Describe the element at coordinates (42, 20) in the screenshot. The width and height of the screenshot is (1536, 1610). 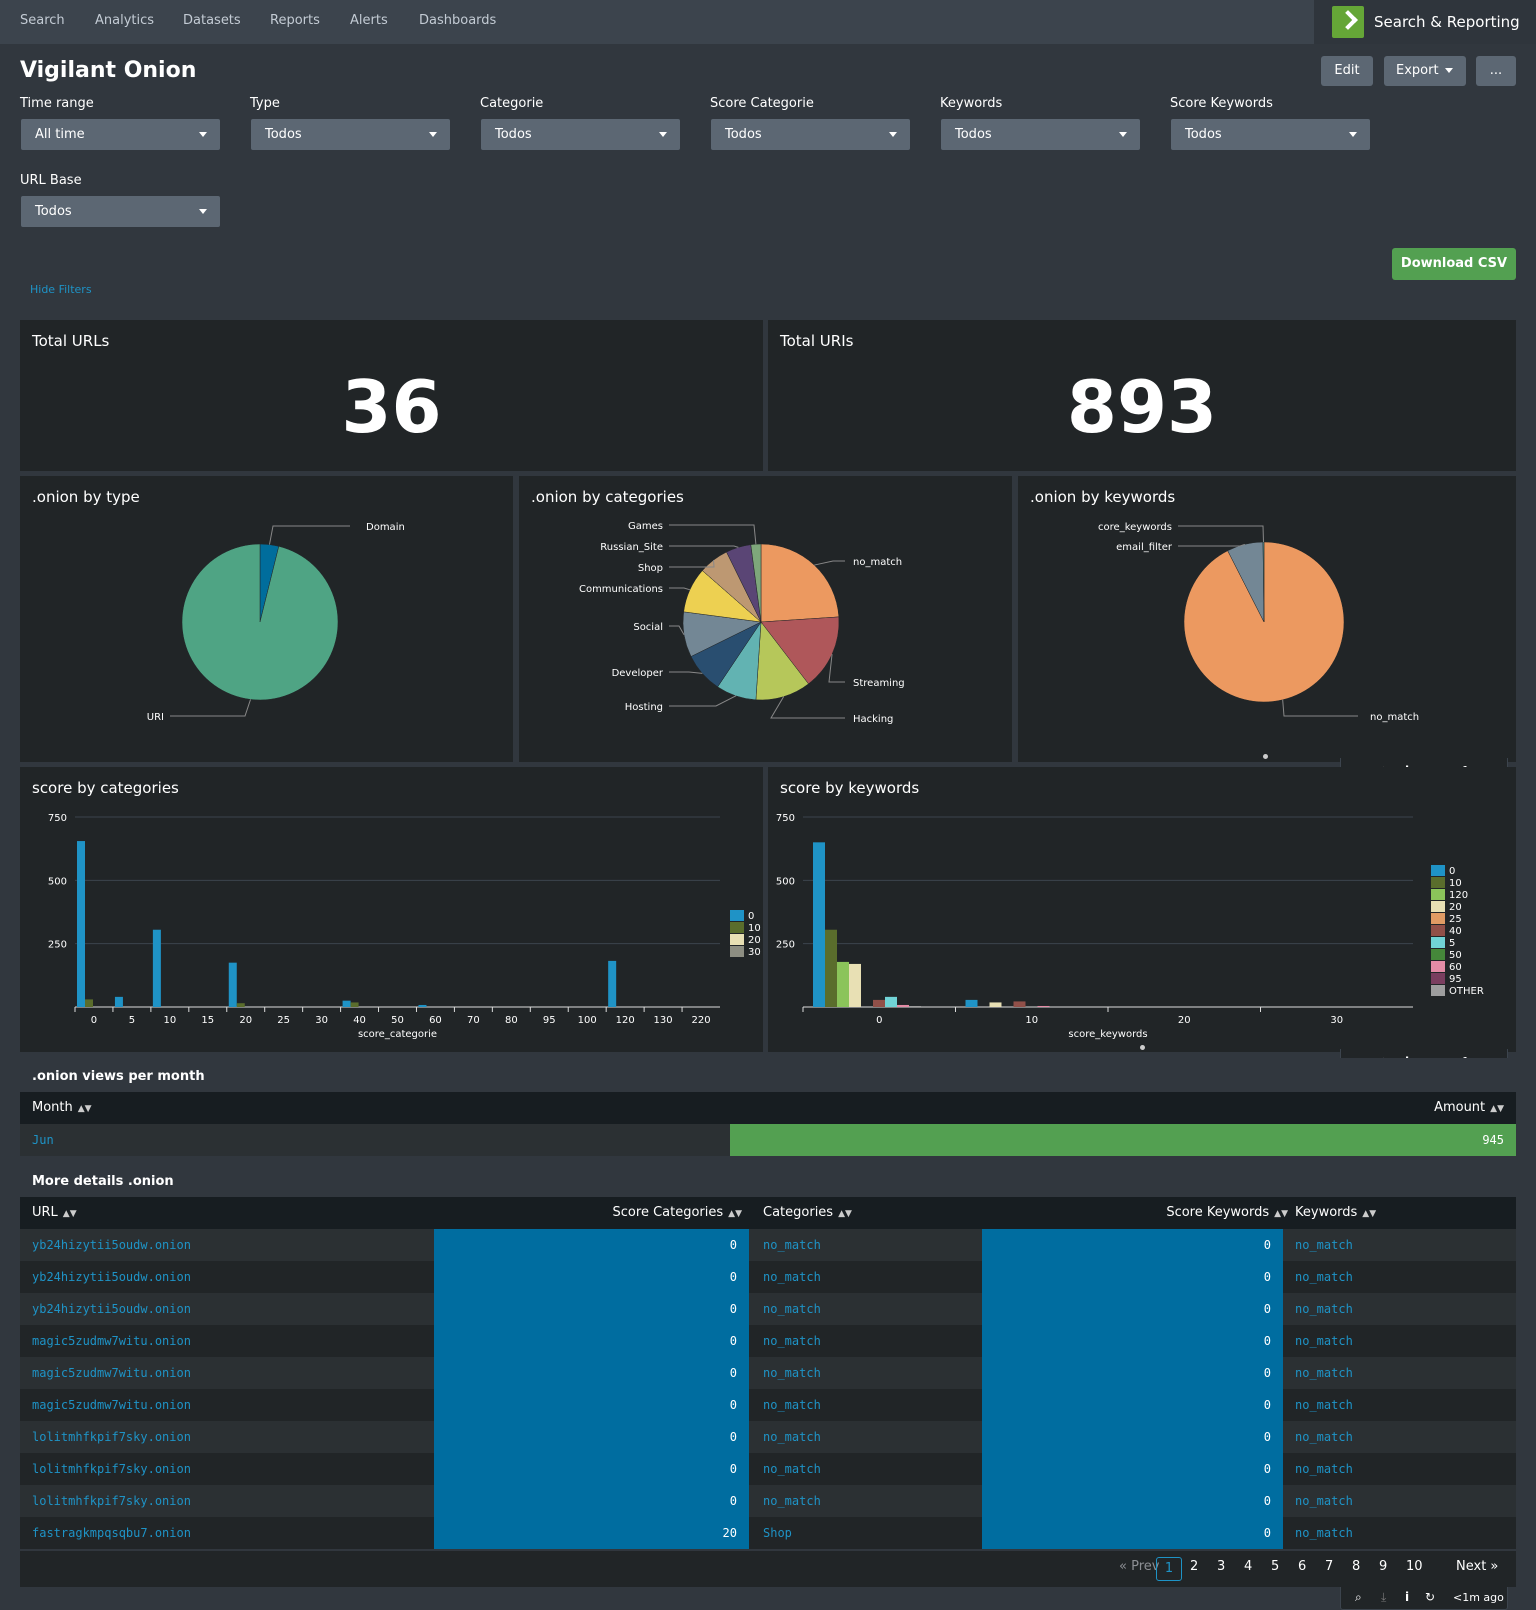
I see `nav-search: Search` at that location.